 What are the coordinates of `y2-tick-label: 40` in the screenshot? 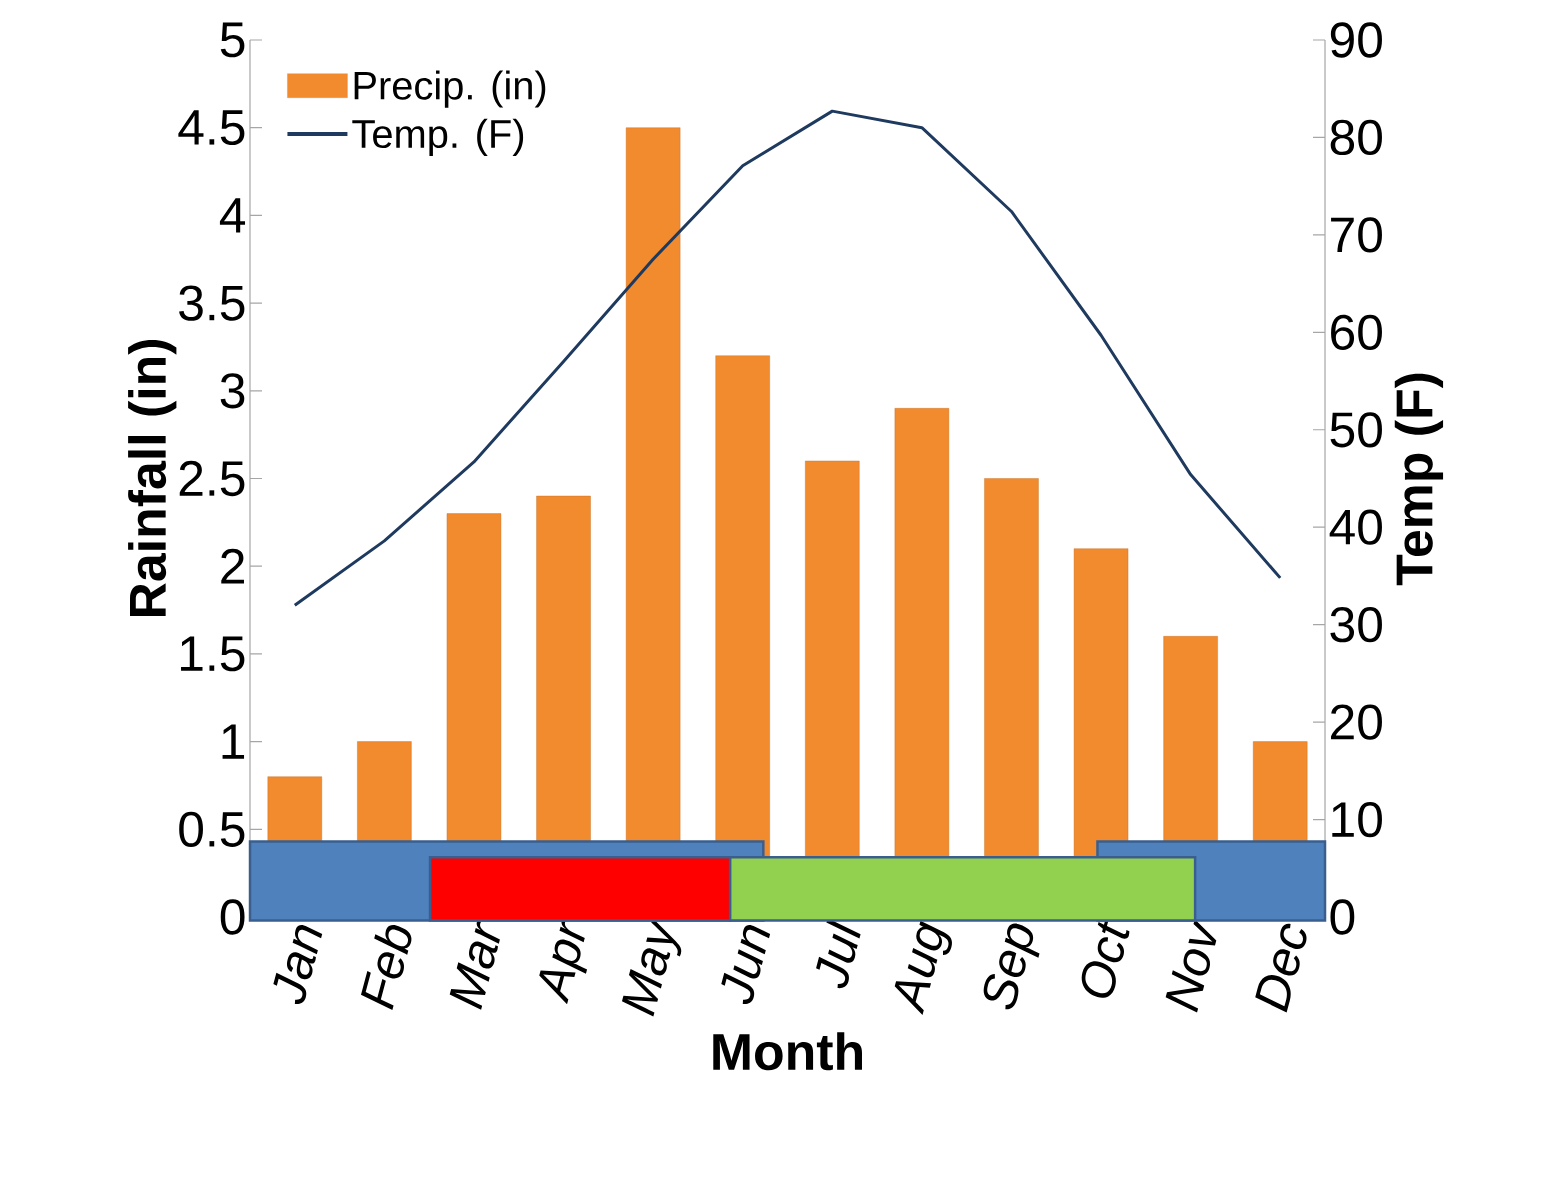 It's located at (1355, 527).